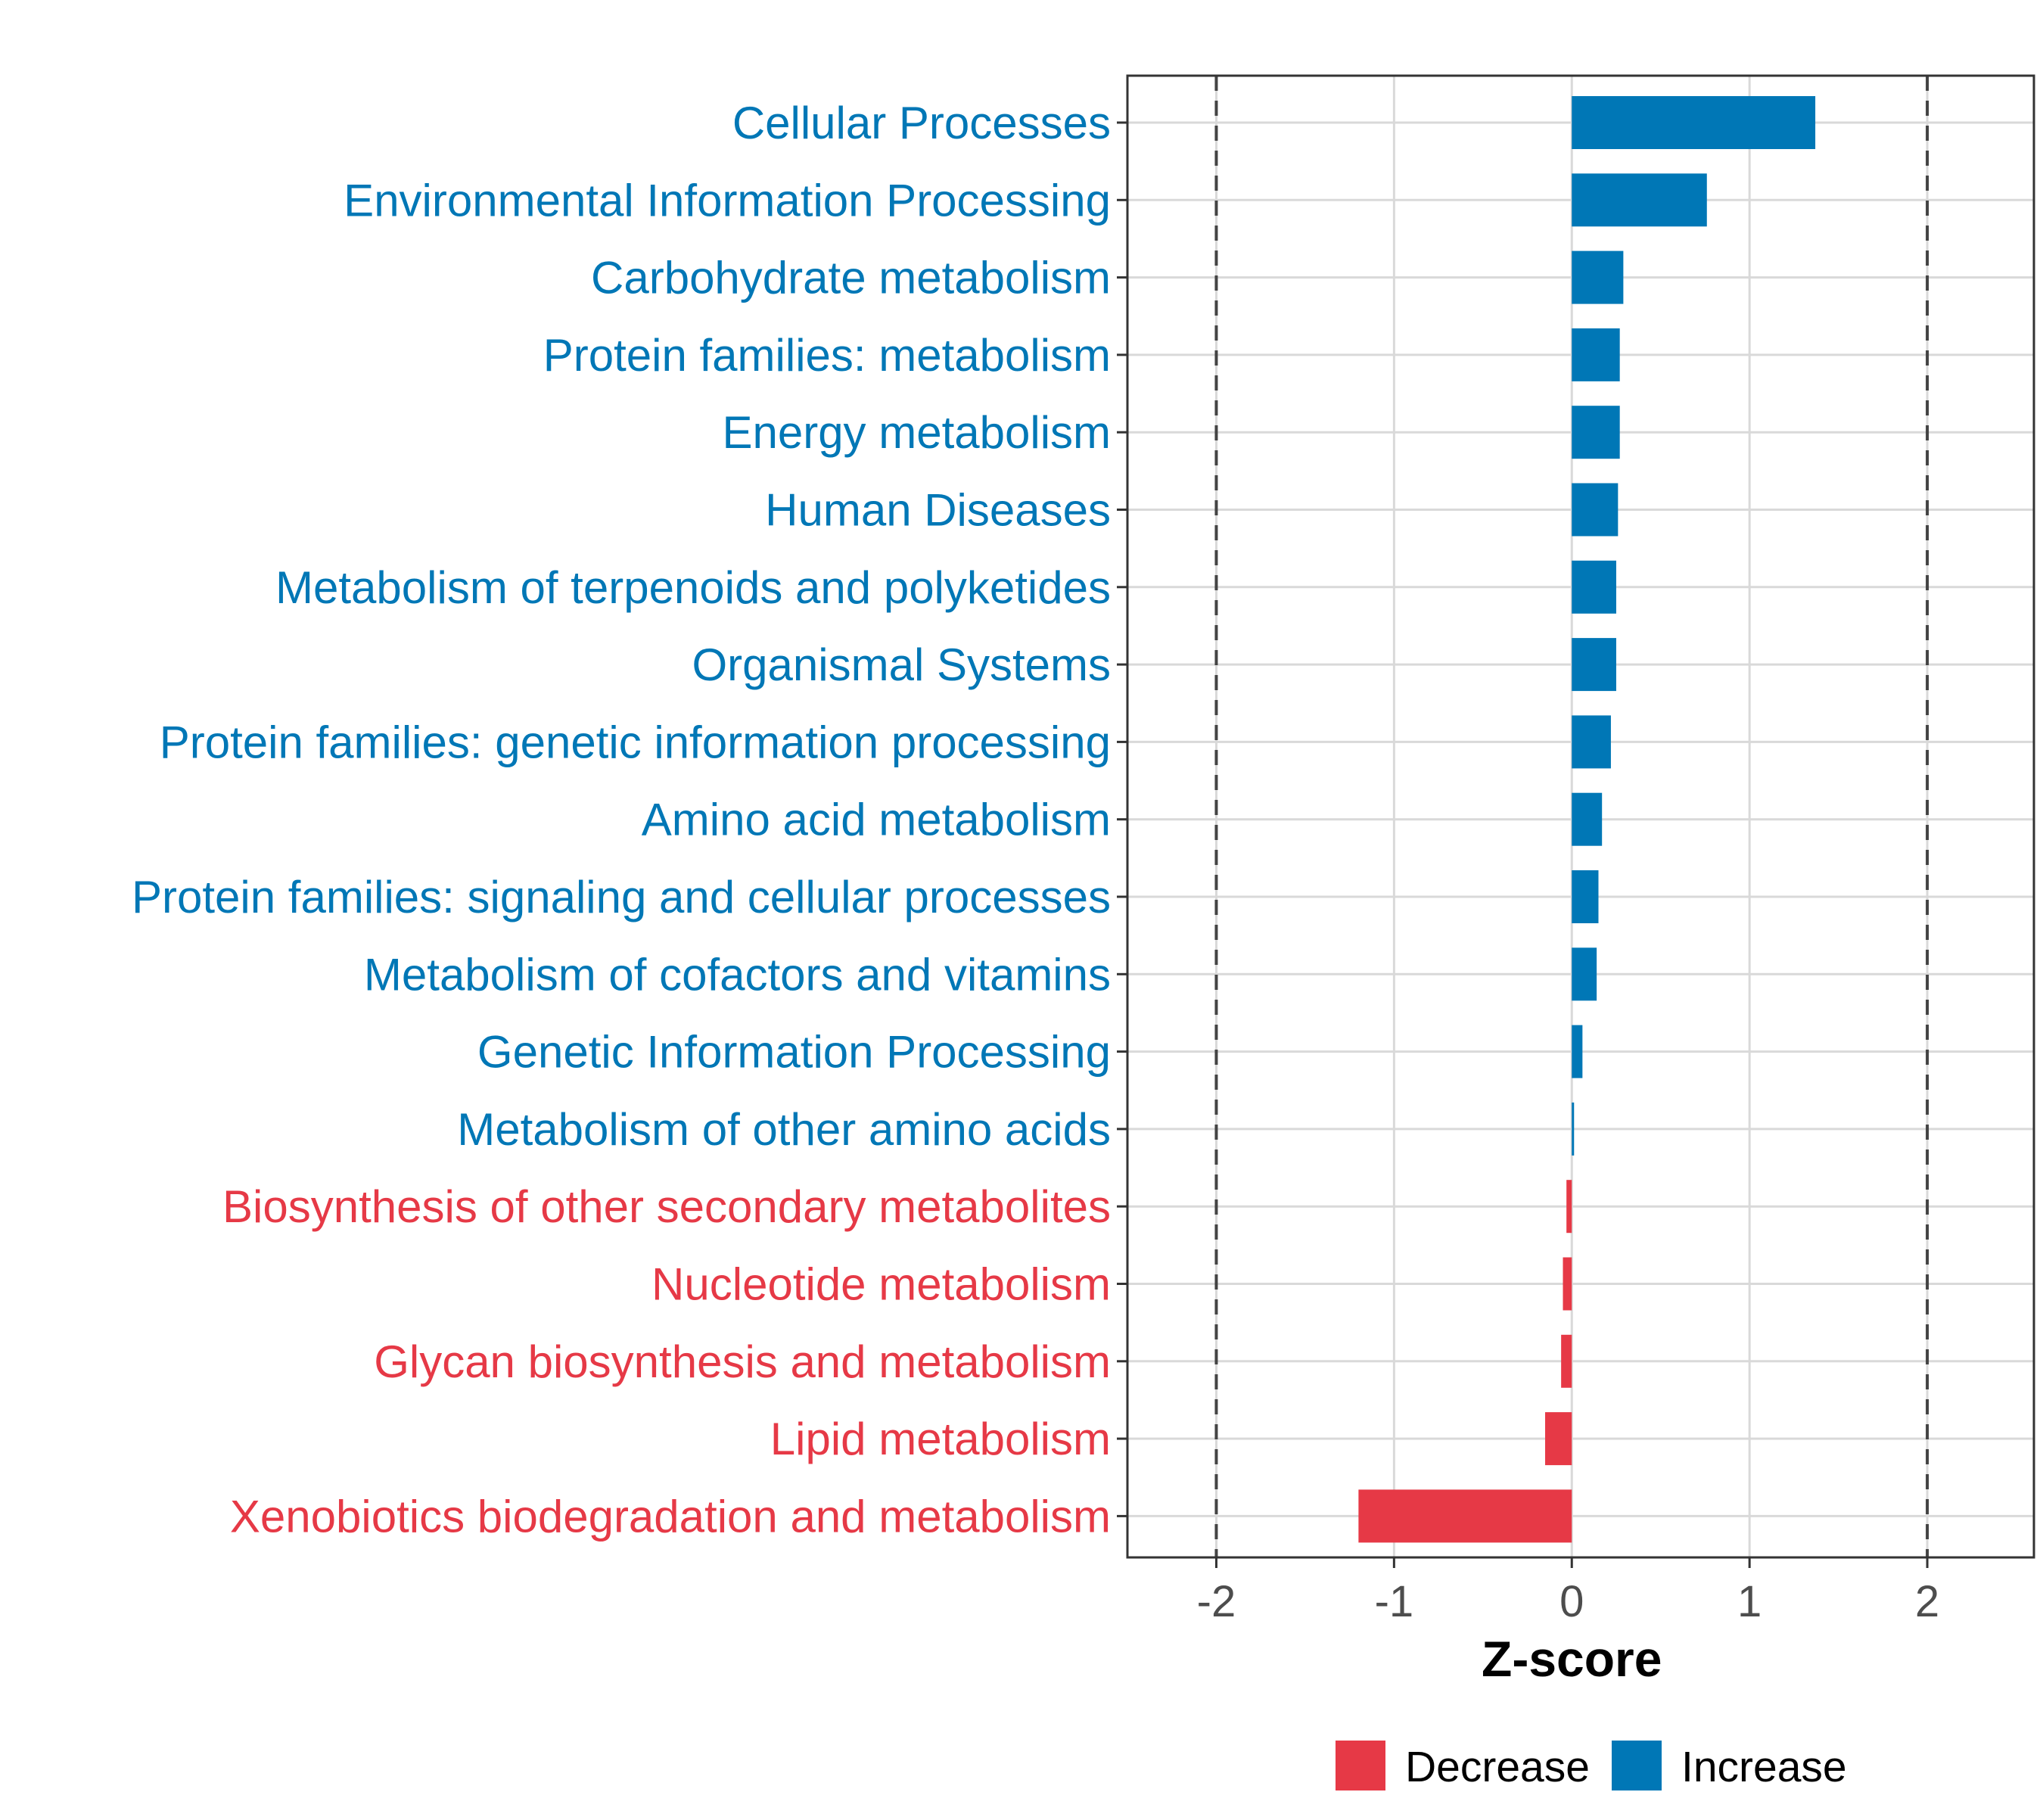  I want to click on category-label: Organismal Systems, so click(901, 664).